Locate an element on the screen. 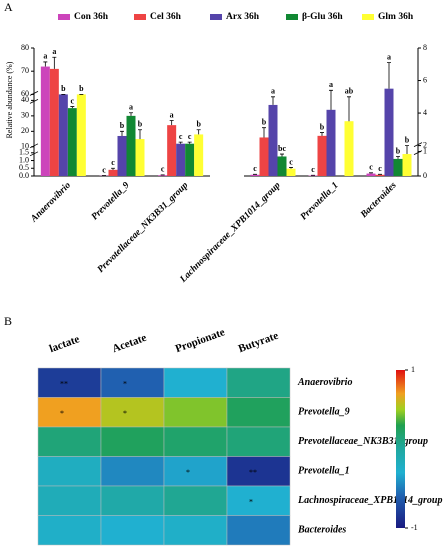  panel-label: B is located at coordinates (8, 321).